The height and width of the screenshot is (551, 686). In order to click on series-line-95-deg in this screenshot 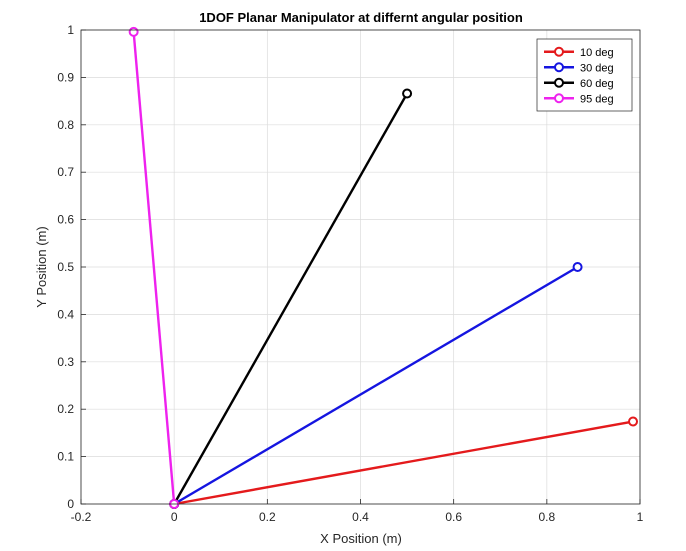, I will do `click(154, 268)`.